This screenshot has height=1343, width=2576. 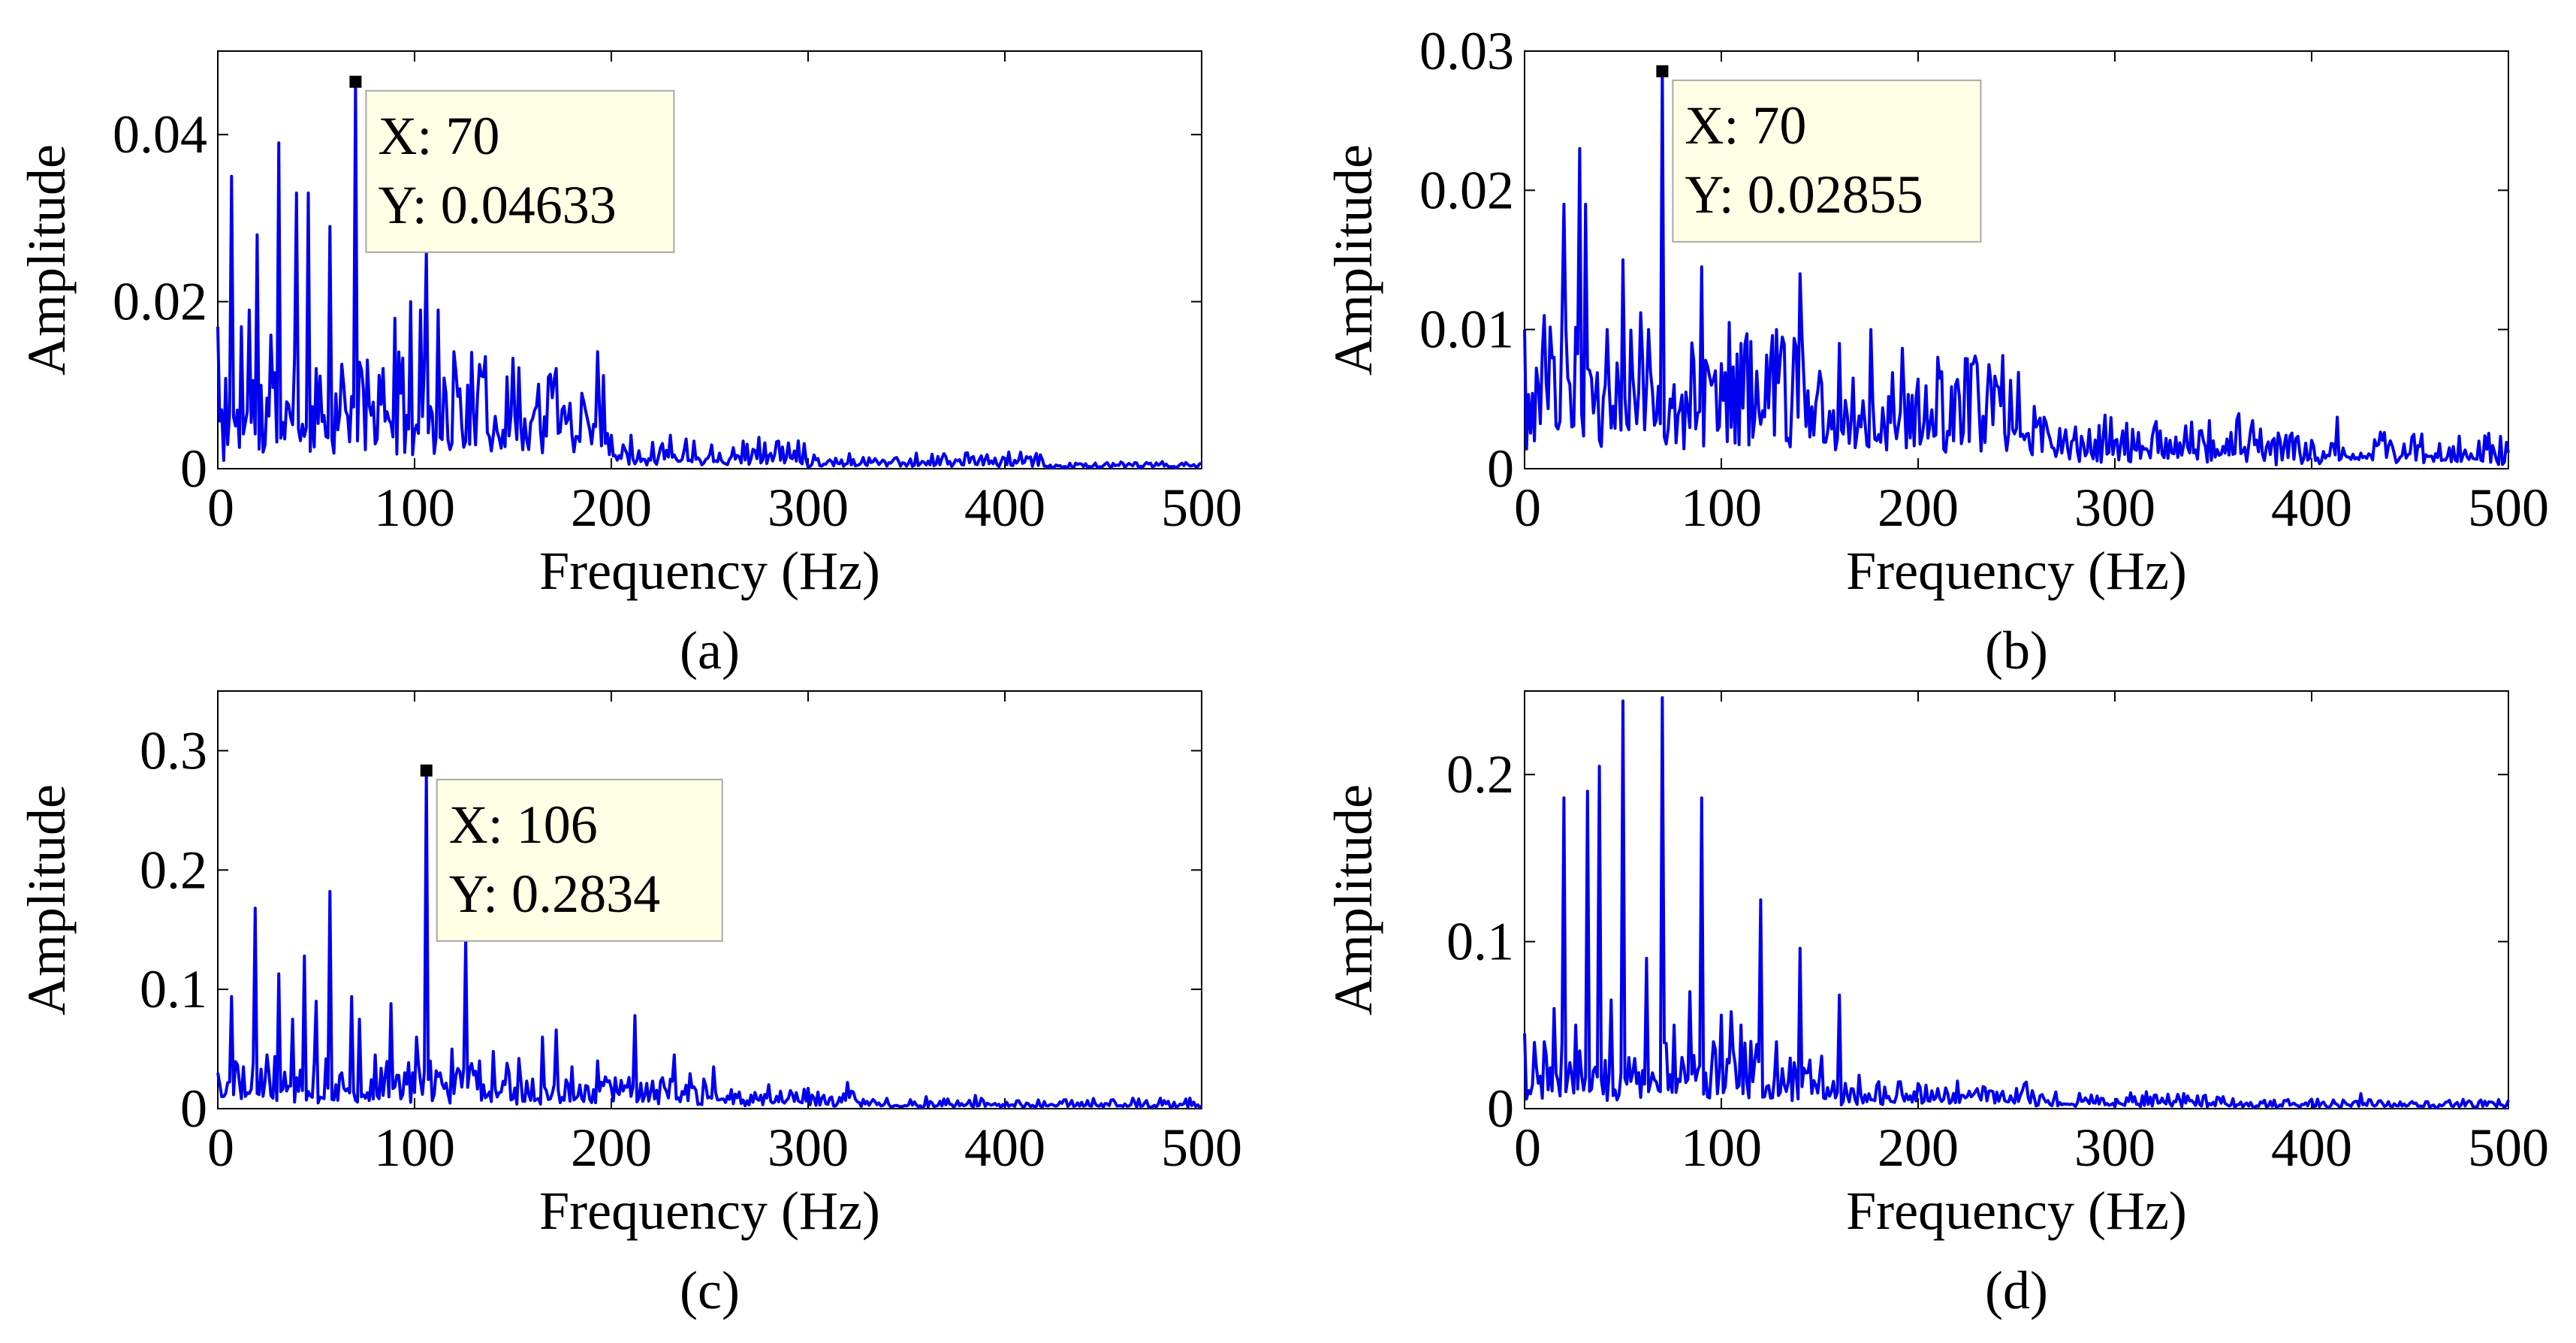 I want to click on data-tip-y: Y: 0.2834, so click(x=554, y=894).